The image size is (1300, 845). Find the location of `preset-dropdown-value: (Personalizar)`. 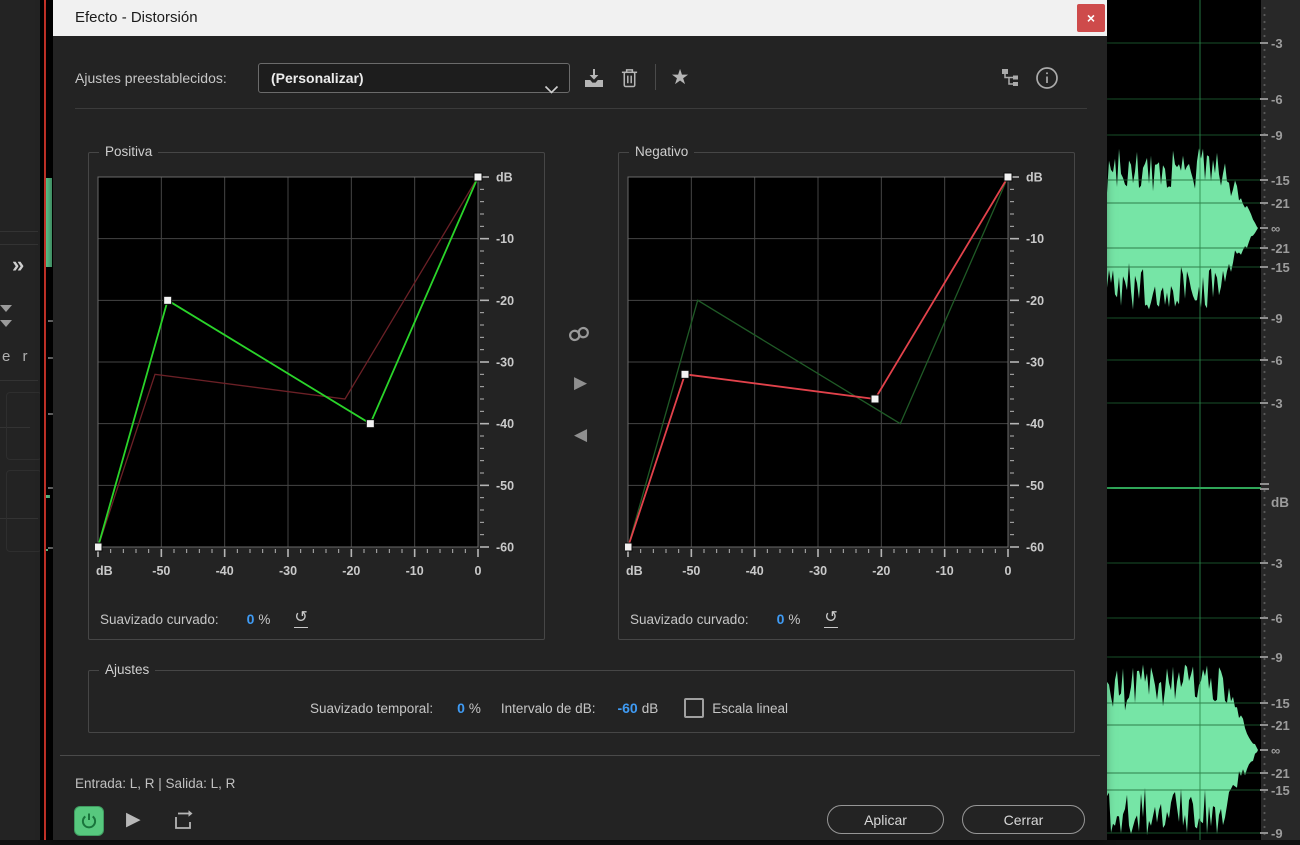

preset-dropdown-value: (Personalizar) is located at coordinates (317, 78).